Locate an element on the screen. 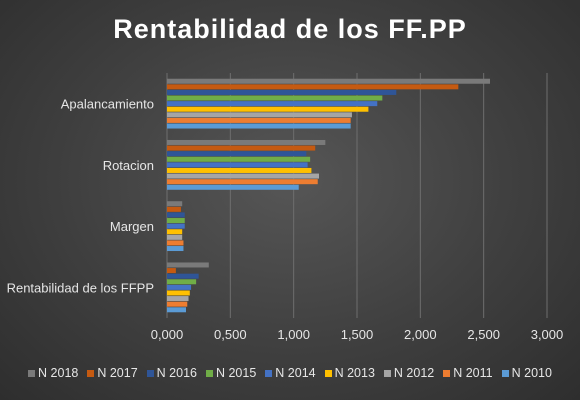  legend-entry: N 2010 is located at coordinates (526, 373).